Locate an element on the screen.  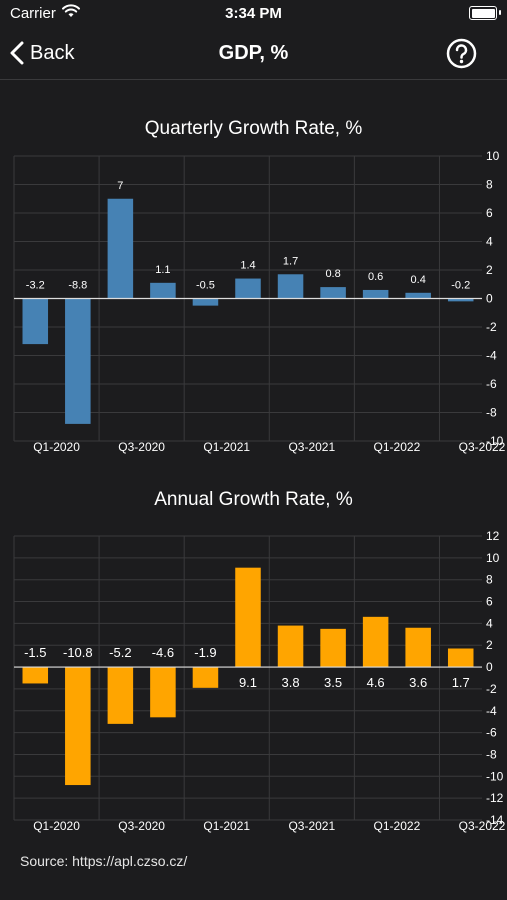
quarterly-chart-y-tick-label: -2 is located at coordinates (491, 327).